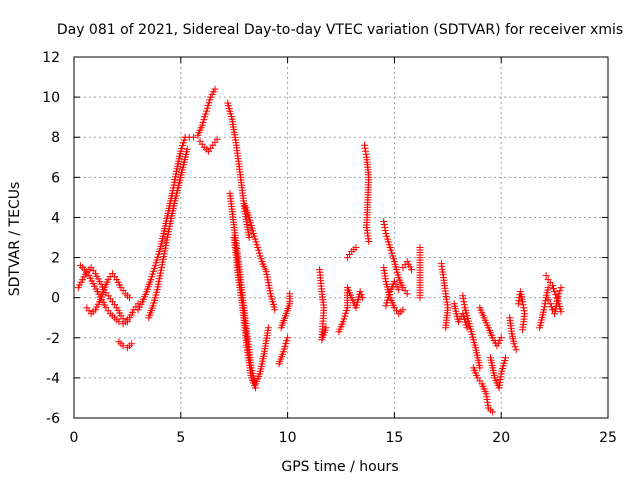 This screenshot has height=480, width=640. Describe the element at coordinates (343, 438) in the screenshot. I see `x-tick-labels: 0 5 10 15 20 25` at that location.